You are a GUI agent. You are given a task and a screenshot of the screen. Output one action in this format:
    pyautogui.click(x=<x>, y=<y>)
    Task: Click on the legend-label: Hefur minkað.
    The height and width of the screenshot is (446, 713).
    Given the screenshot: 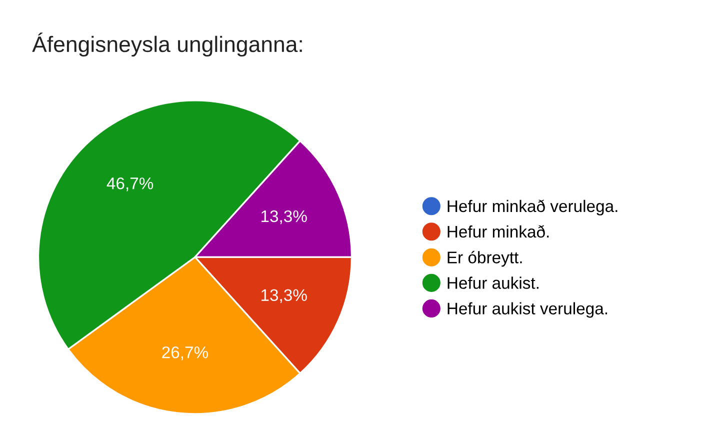 What is the action you would take?
    pyautogui.click(x=498, y=231)
    